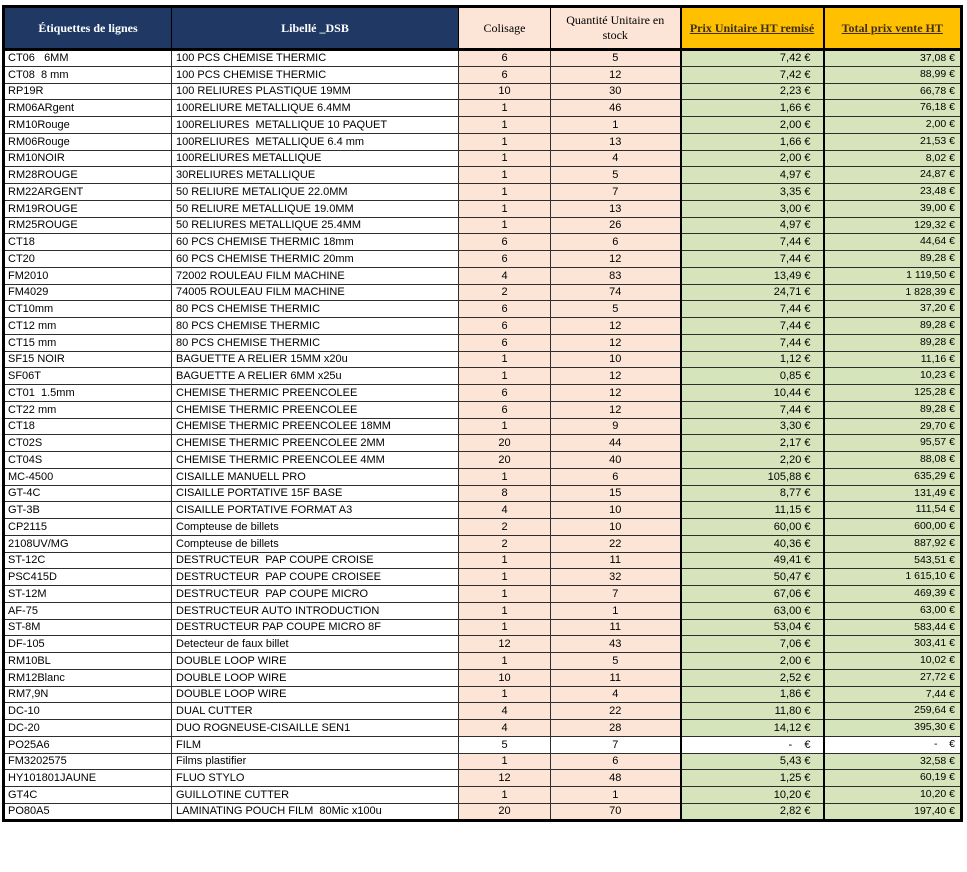 This screenshot has height=872, width=967. What do you see at coordinates (751, 443) in the screenshot?
I see `cell-prix: 2,17 €` at bounding box center [751, 443].